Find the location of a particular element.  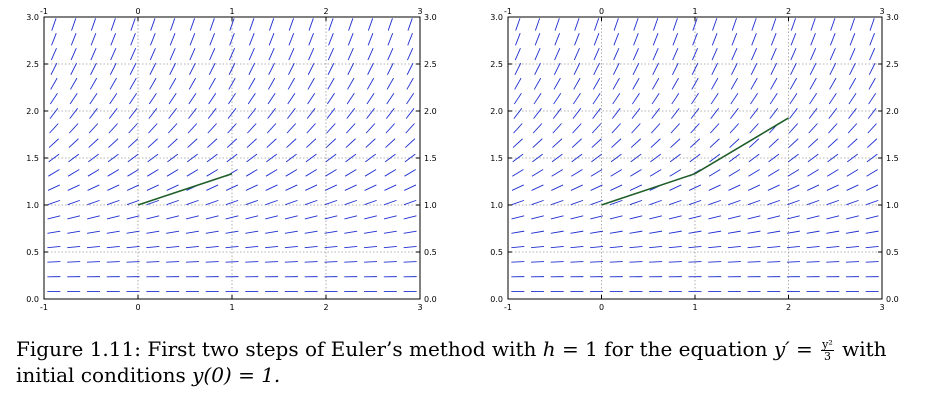

y-tick-label-left: 1.0 is located at coordinates (32, 205).